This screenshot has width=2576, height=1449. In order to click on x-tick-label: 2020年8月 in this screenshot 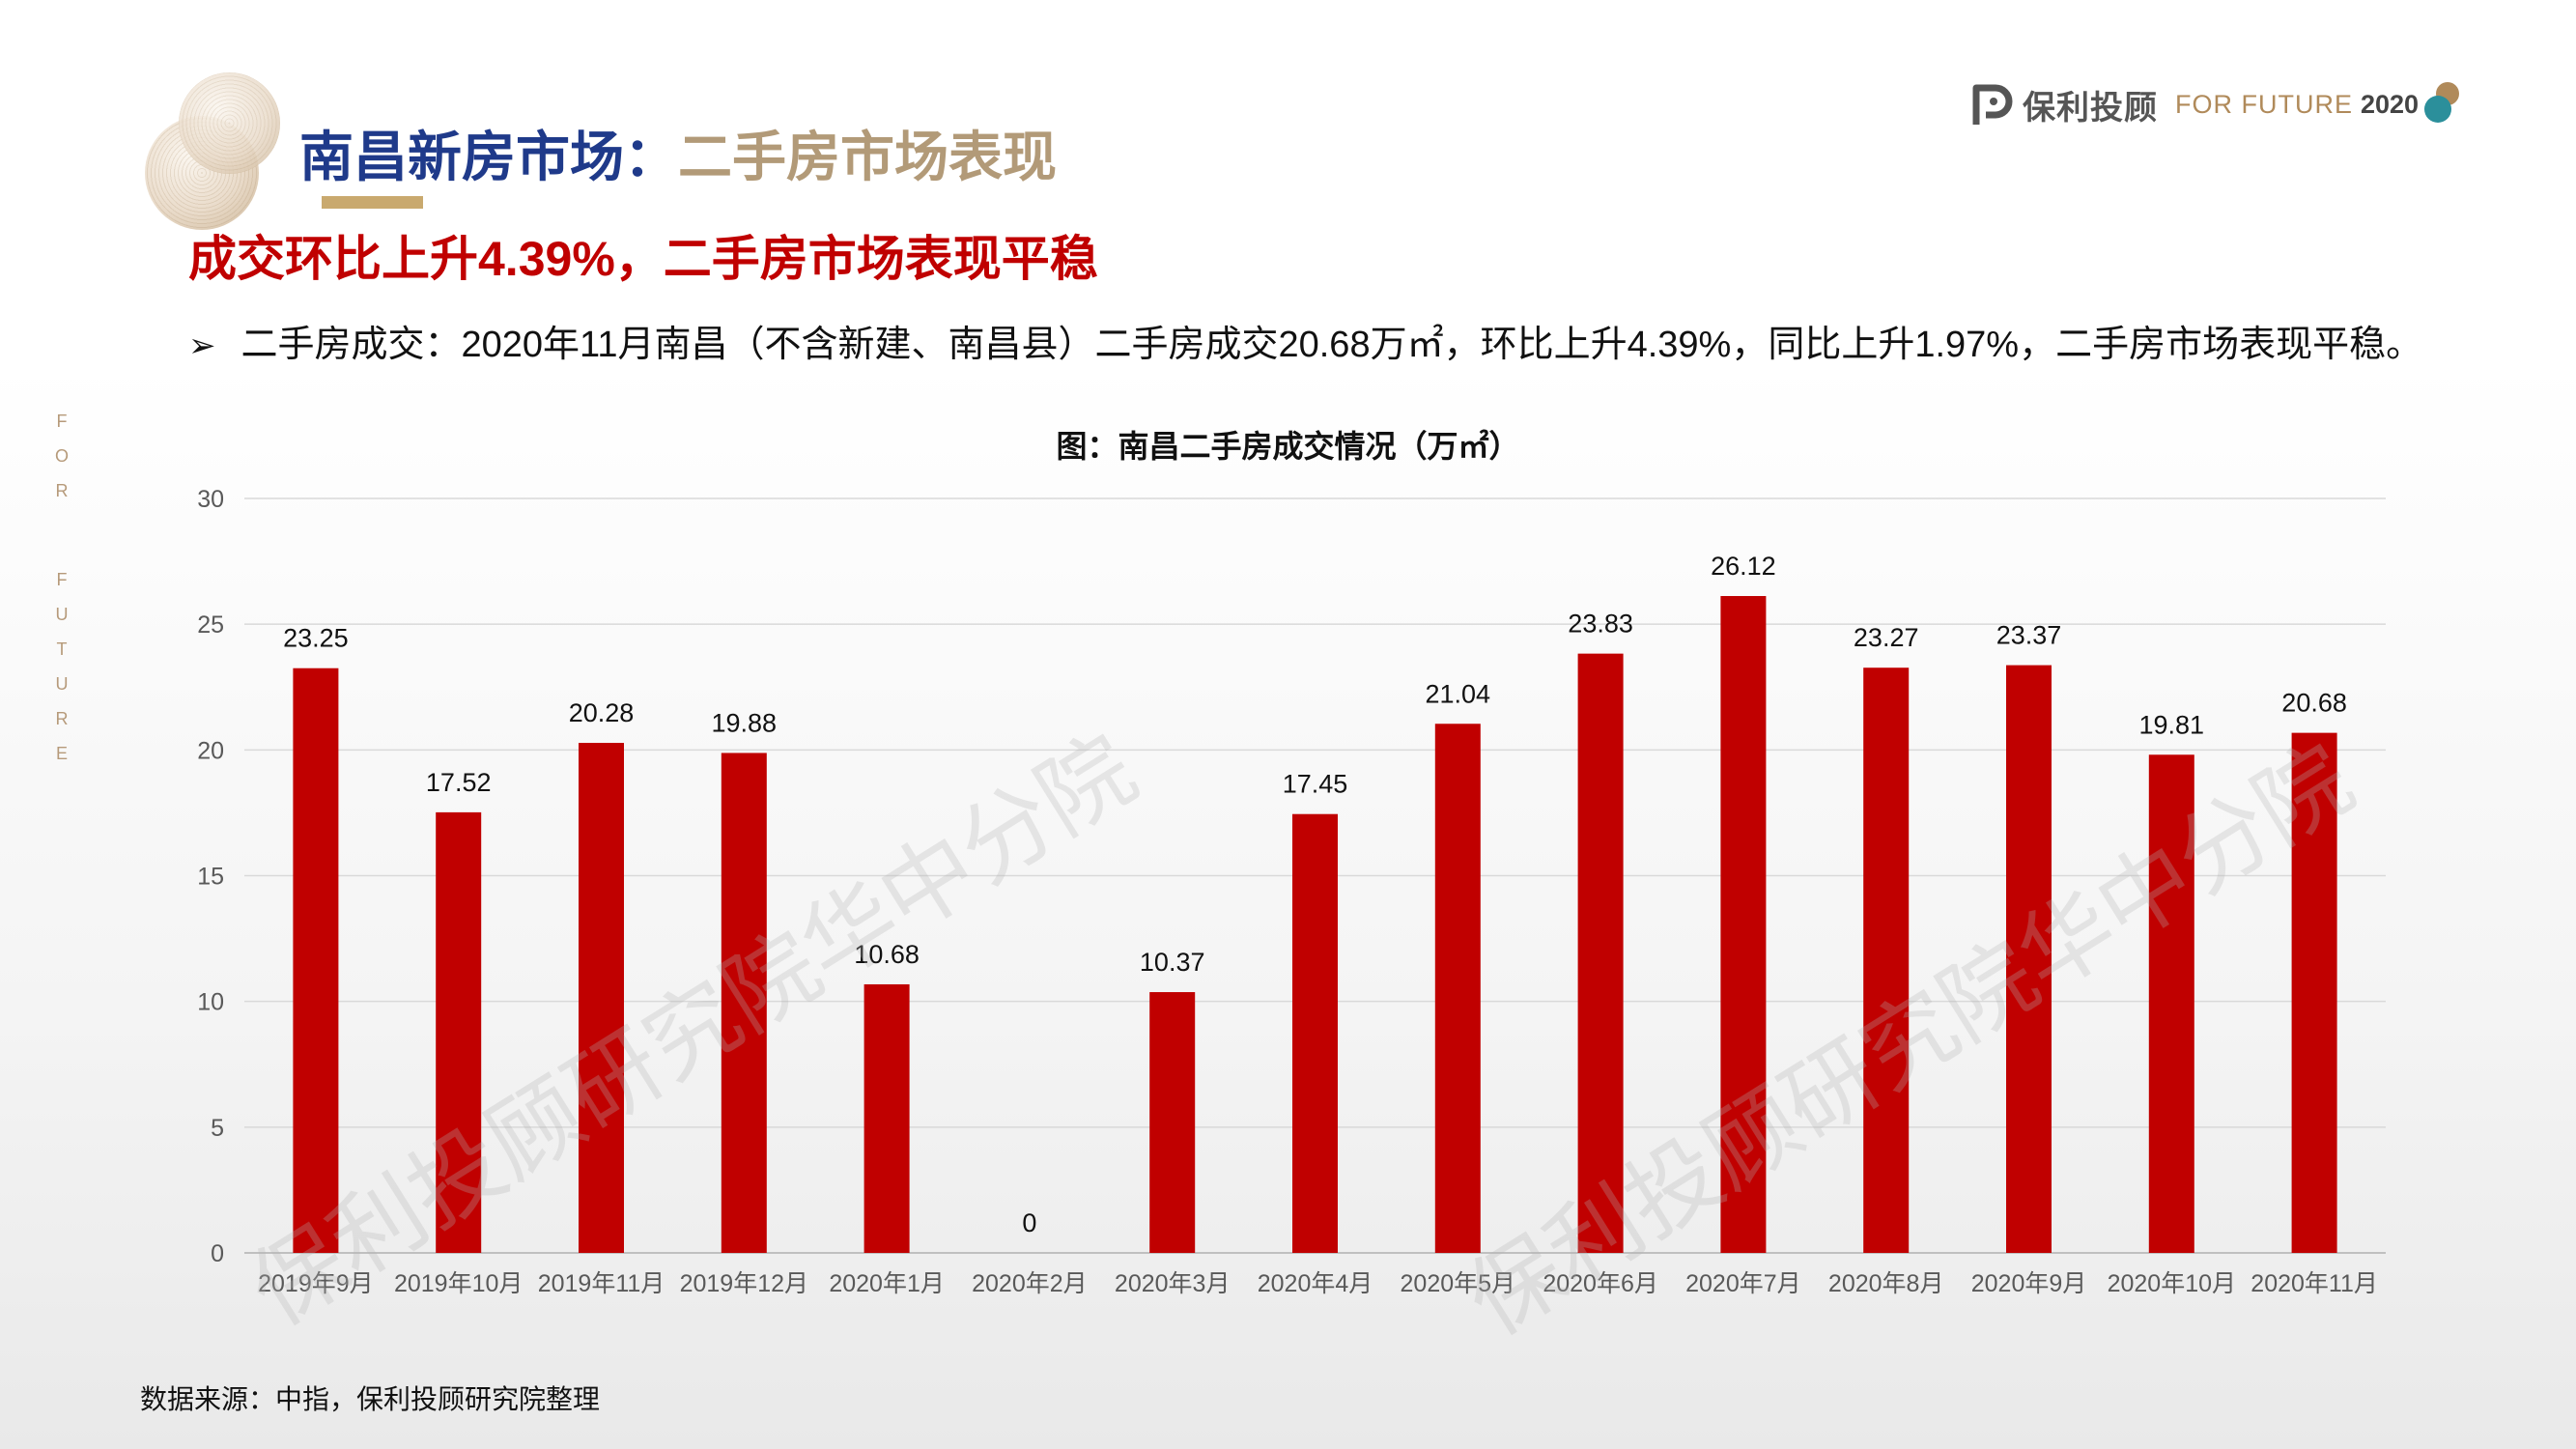, I will do `click(1886, 1283)`.